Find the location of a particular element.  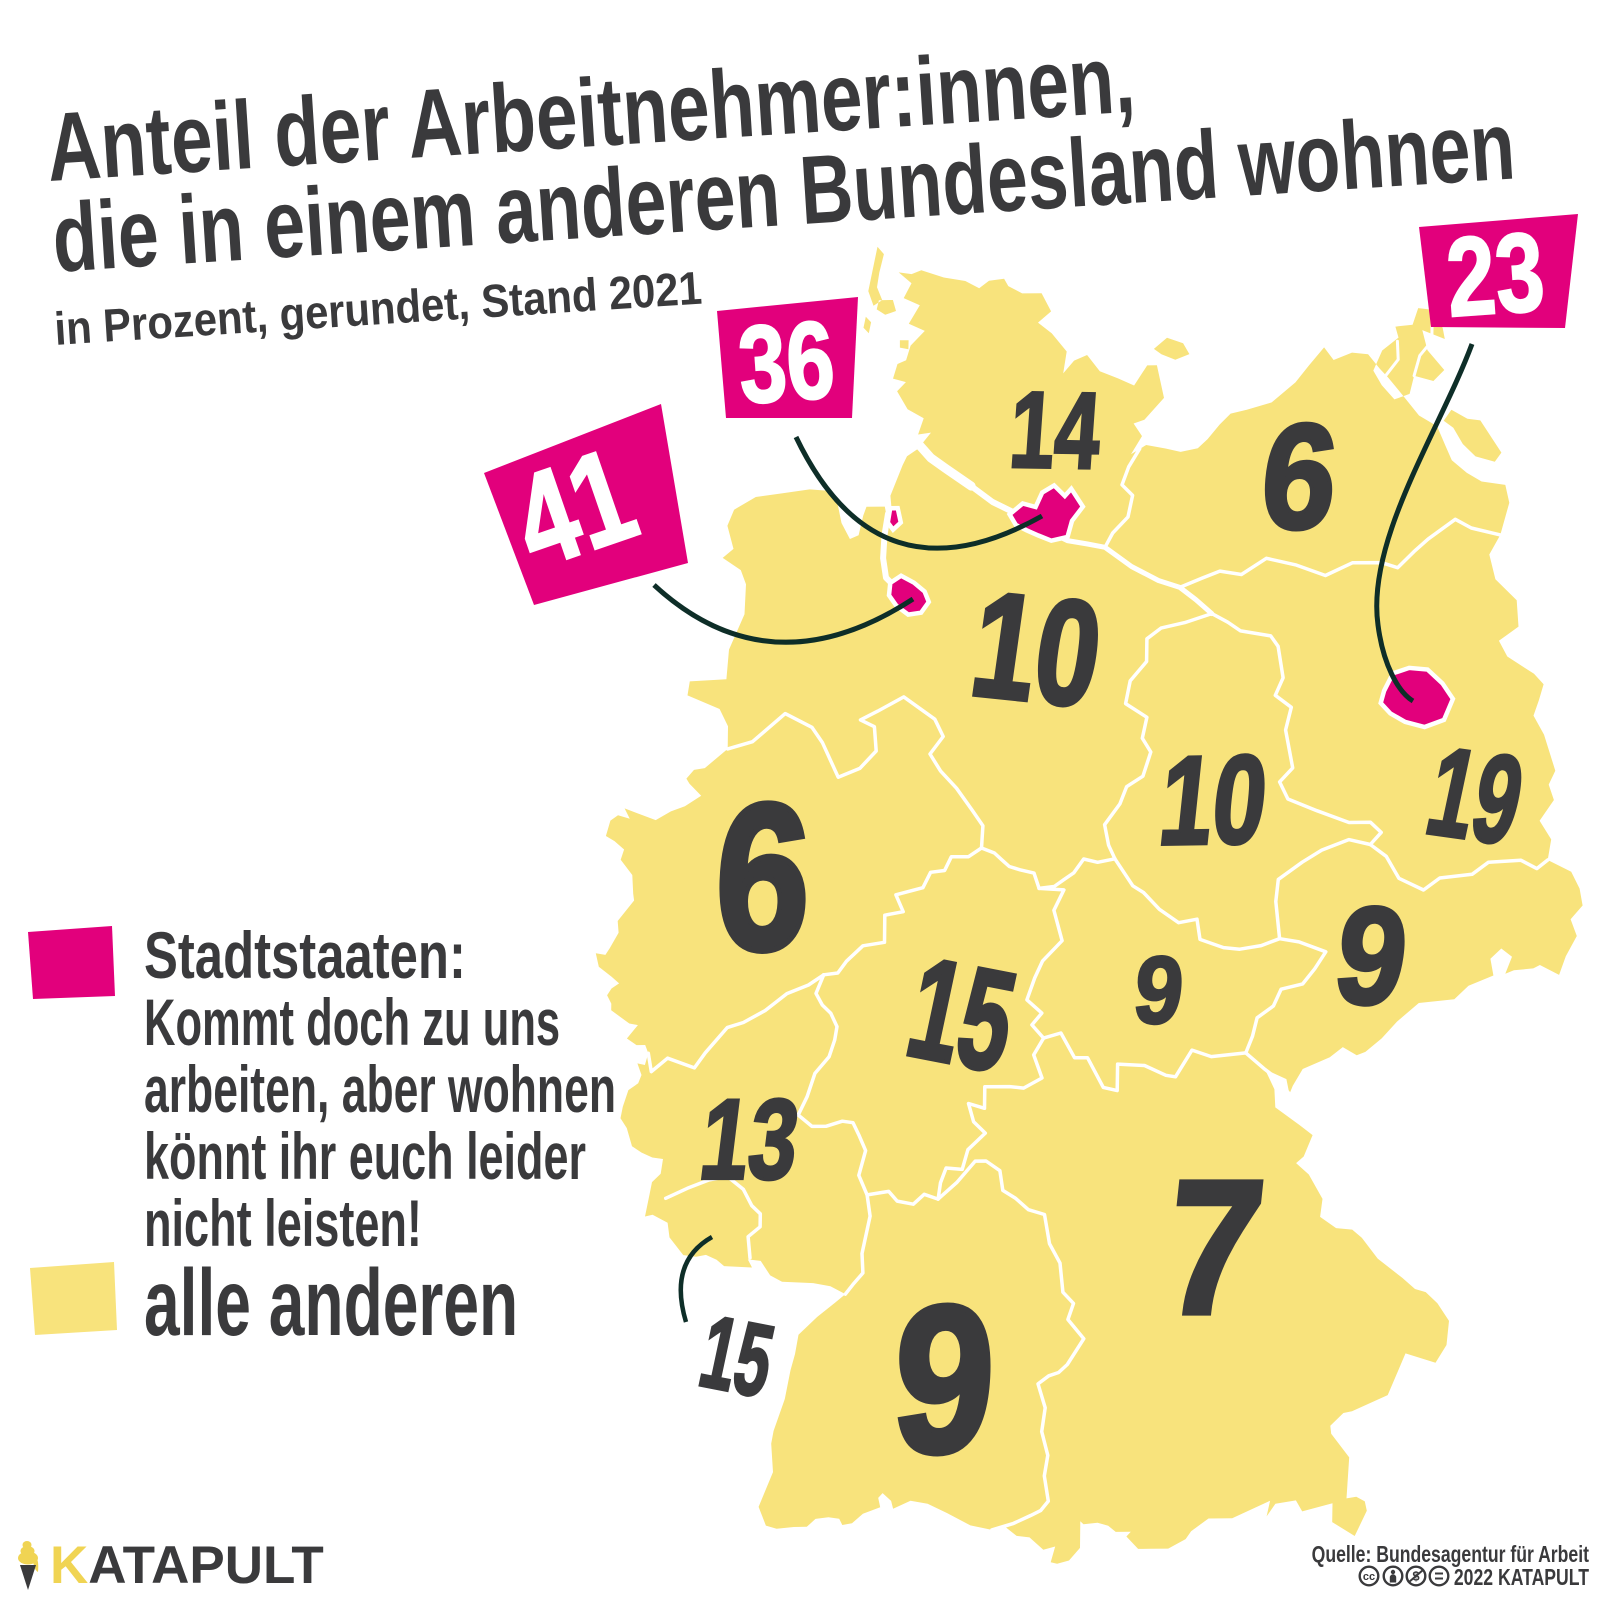

svg-text: könnt ihr euch leider is located at coordinates (365, 1156).